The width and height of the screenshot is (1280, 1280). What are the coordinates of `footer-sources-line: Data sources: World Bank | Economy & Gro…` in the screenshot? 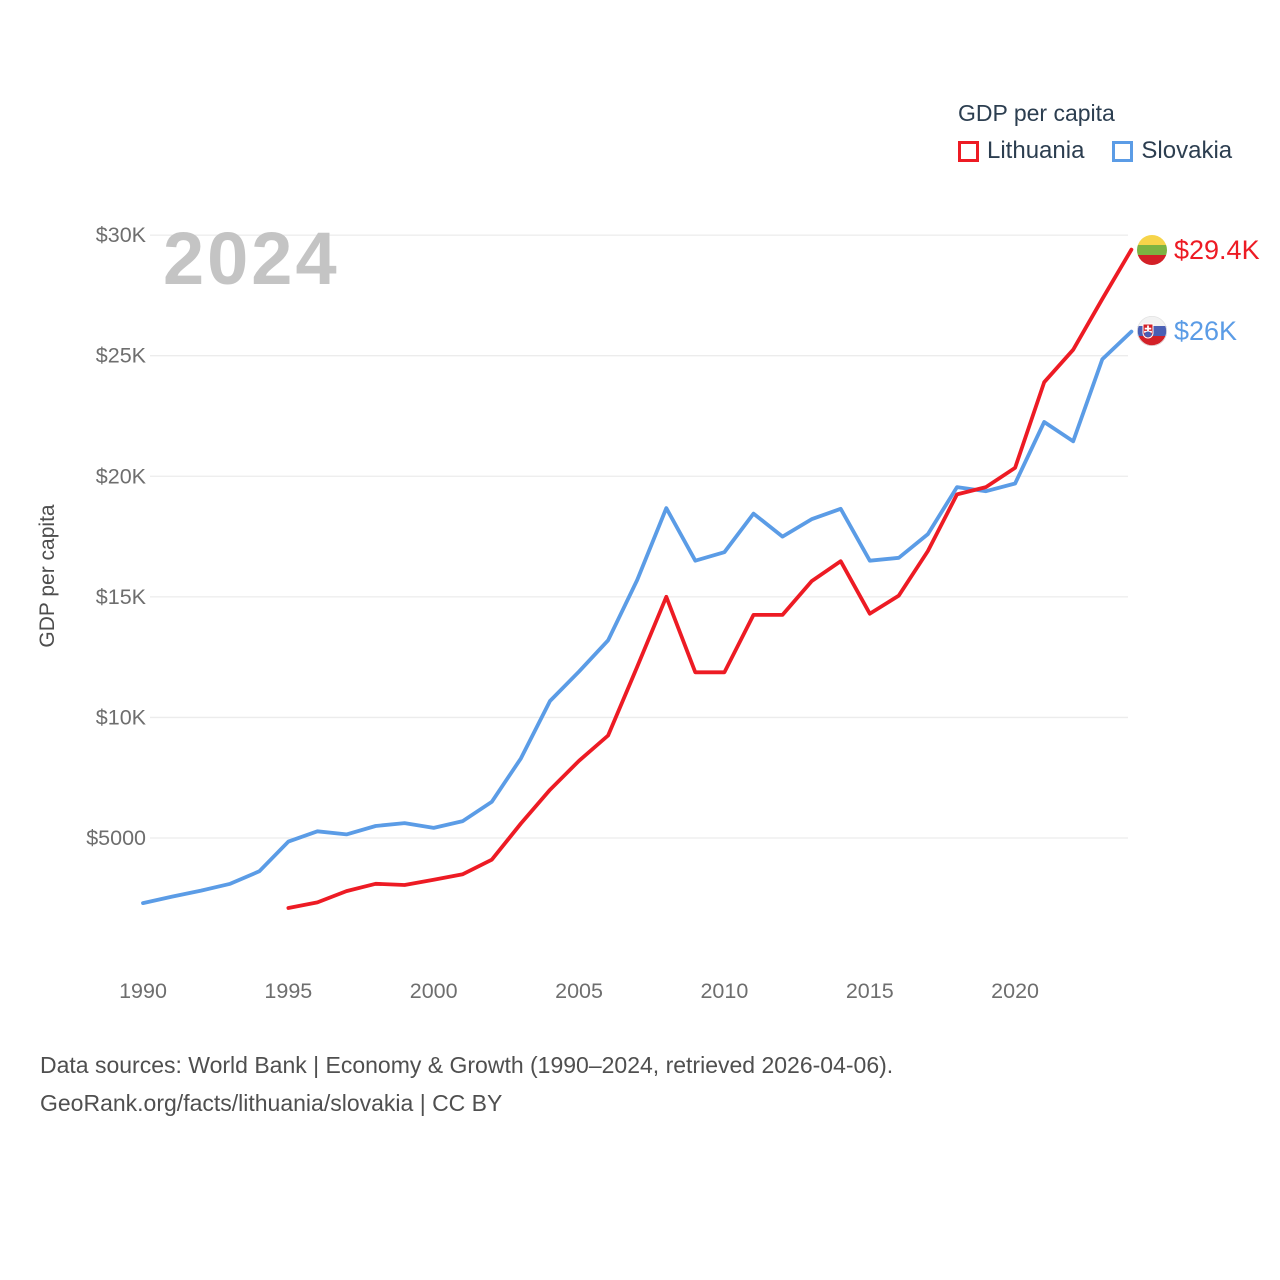 It's located at (467, 1065).